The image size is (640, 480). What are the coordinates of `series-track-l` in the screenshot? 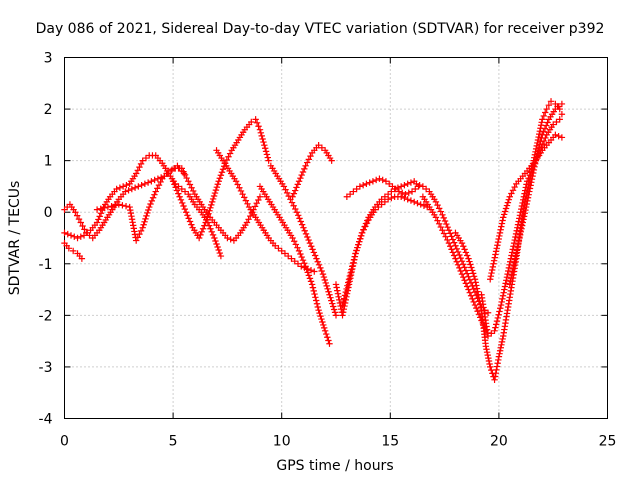 It's located at (382, 187).